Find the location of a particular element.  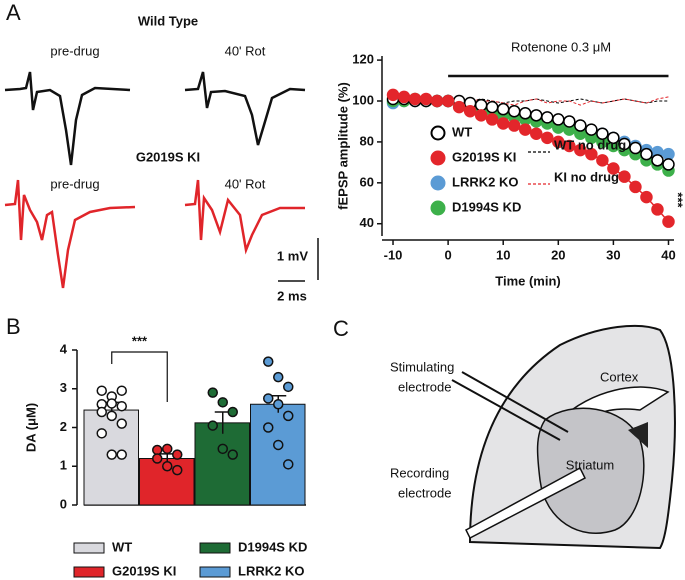

y-tick-label: 60 is located at coordinates (367, 181).